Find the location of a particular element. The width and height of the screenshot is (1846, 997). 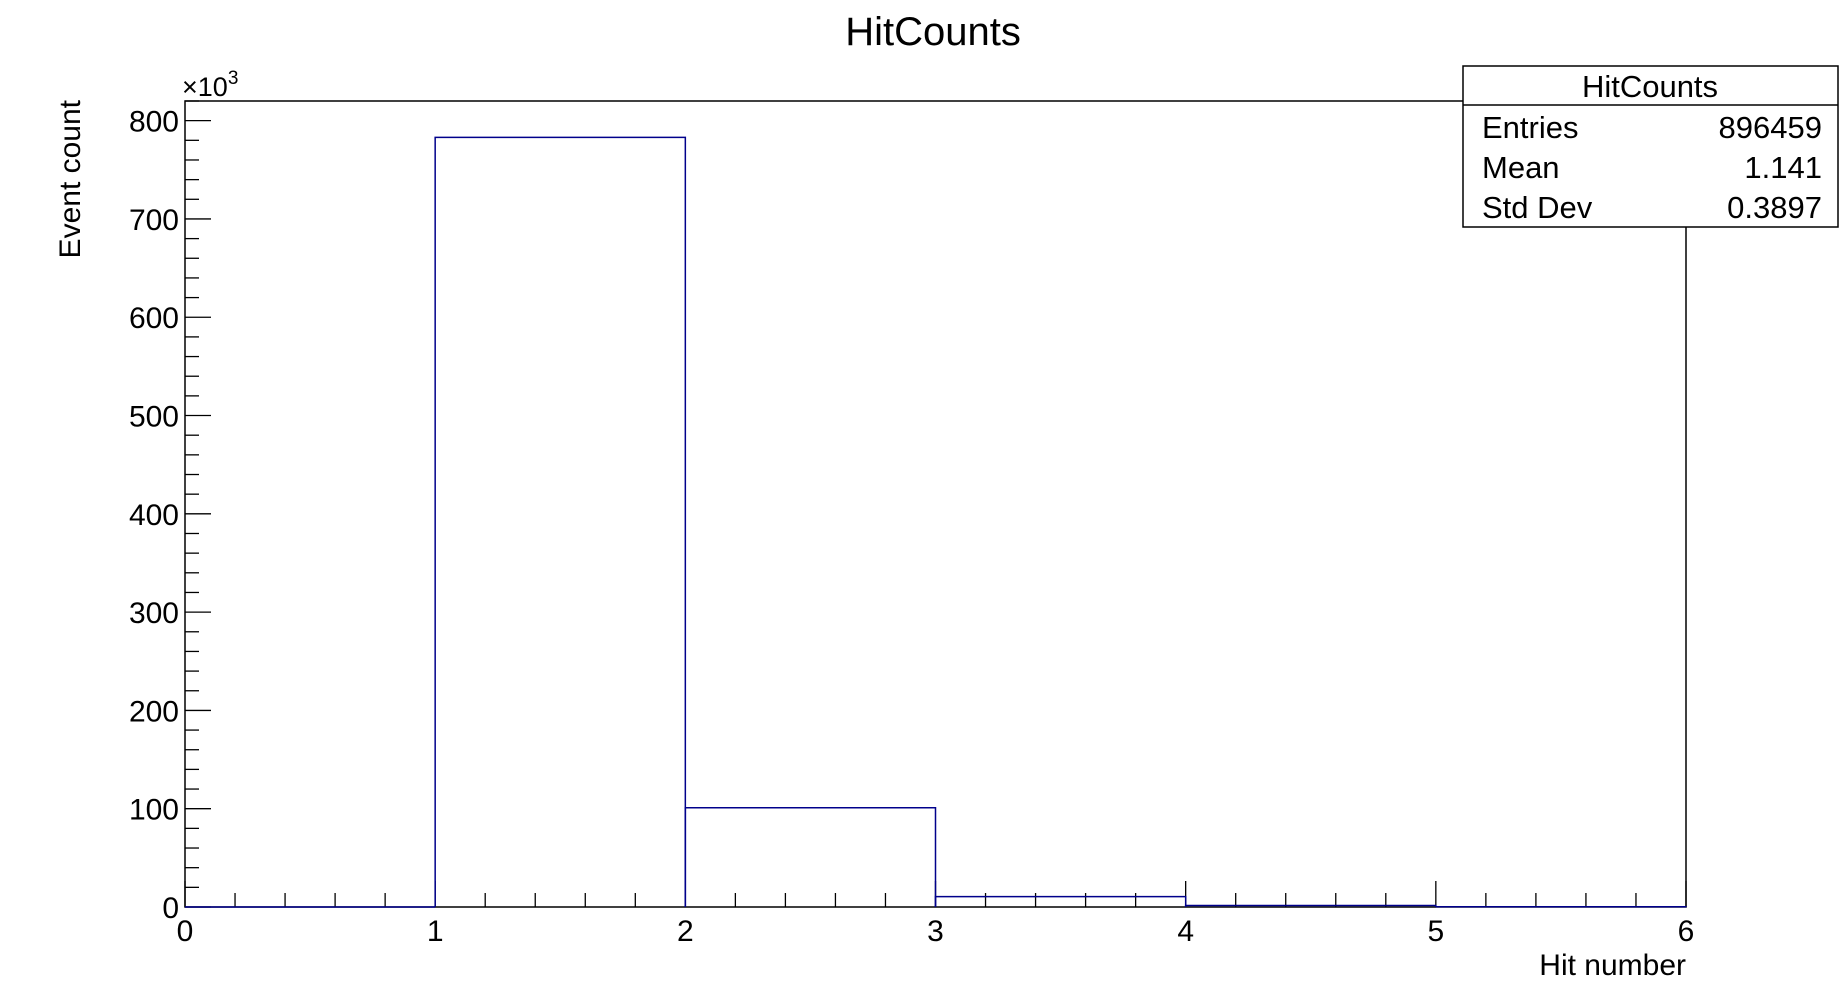

x-tick-label: 0 is located at coordinates (185, 931).